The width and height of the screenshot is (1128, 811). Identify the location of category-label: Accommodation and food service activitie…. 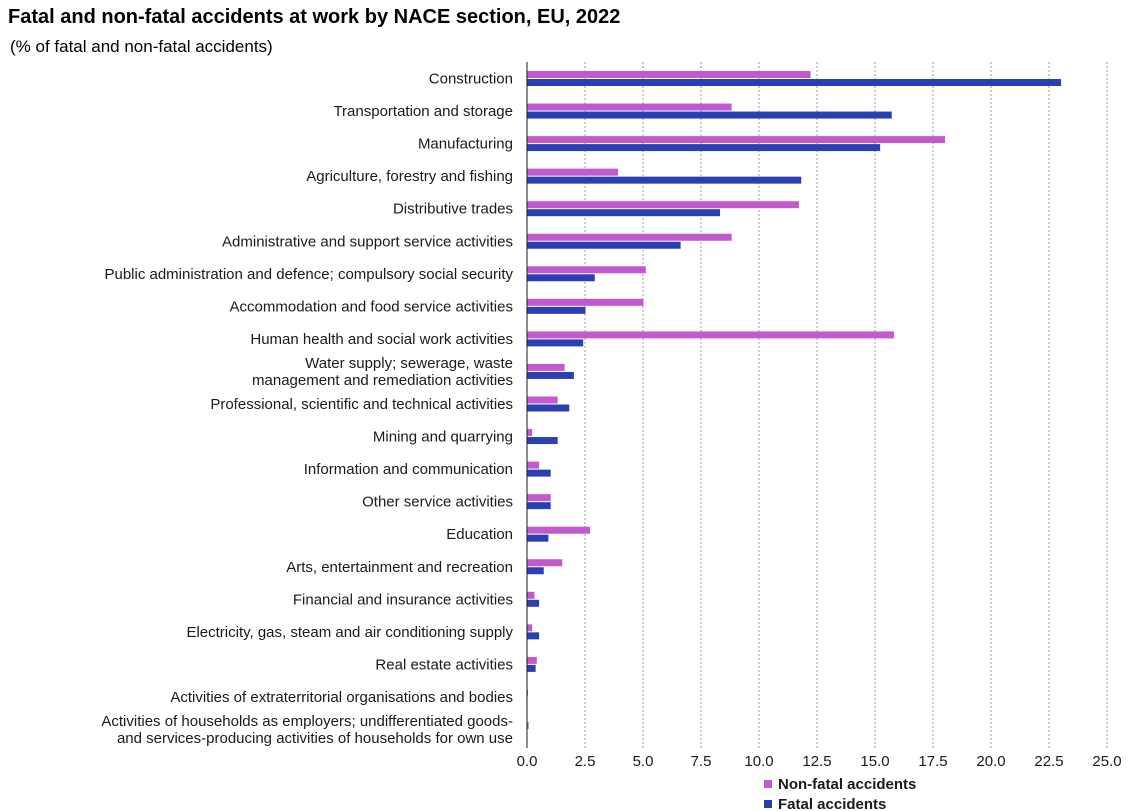
(371, 306).